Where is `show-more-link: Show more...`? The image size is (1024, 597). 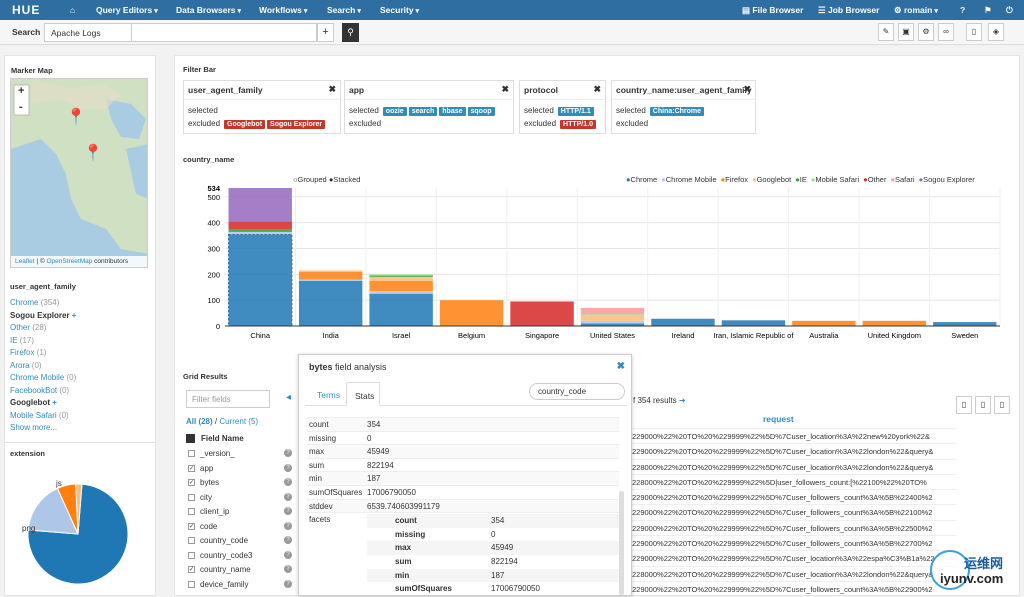 show-more-link: Show more... is located at coordinates (34, 427).